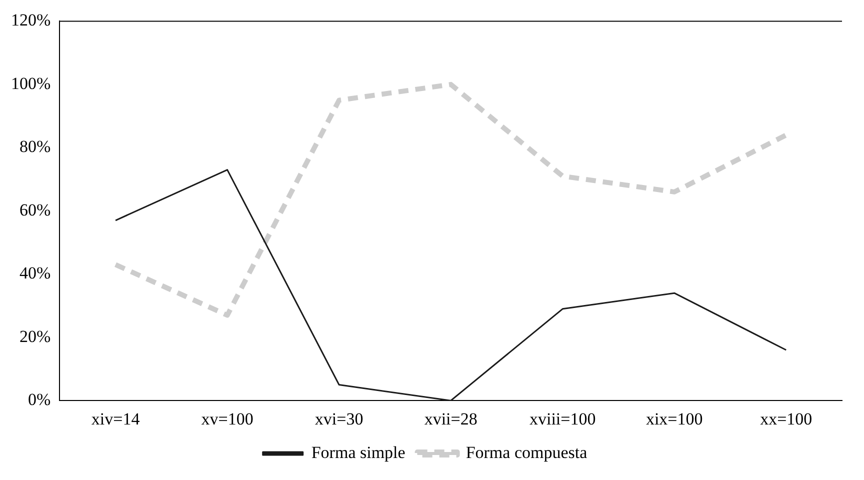 This screenshot has height=480, width=864. I want to click on x-tick-label: xx=100, so click(786, 418).